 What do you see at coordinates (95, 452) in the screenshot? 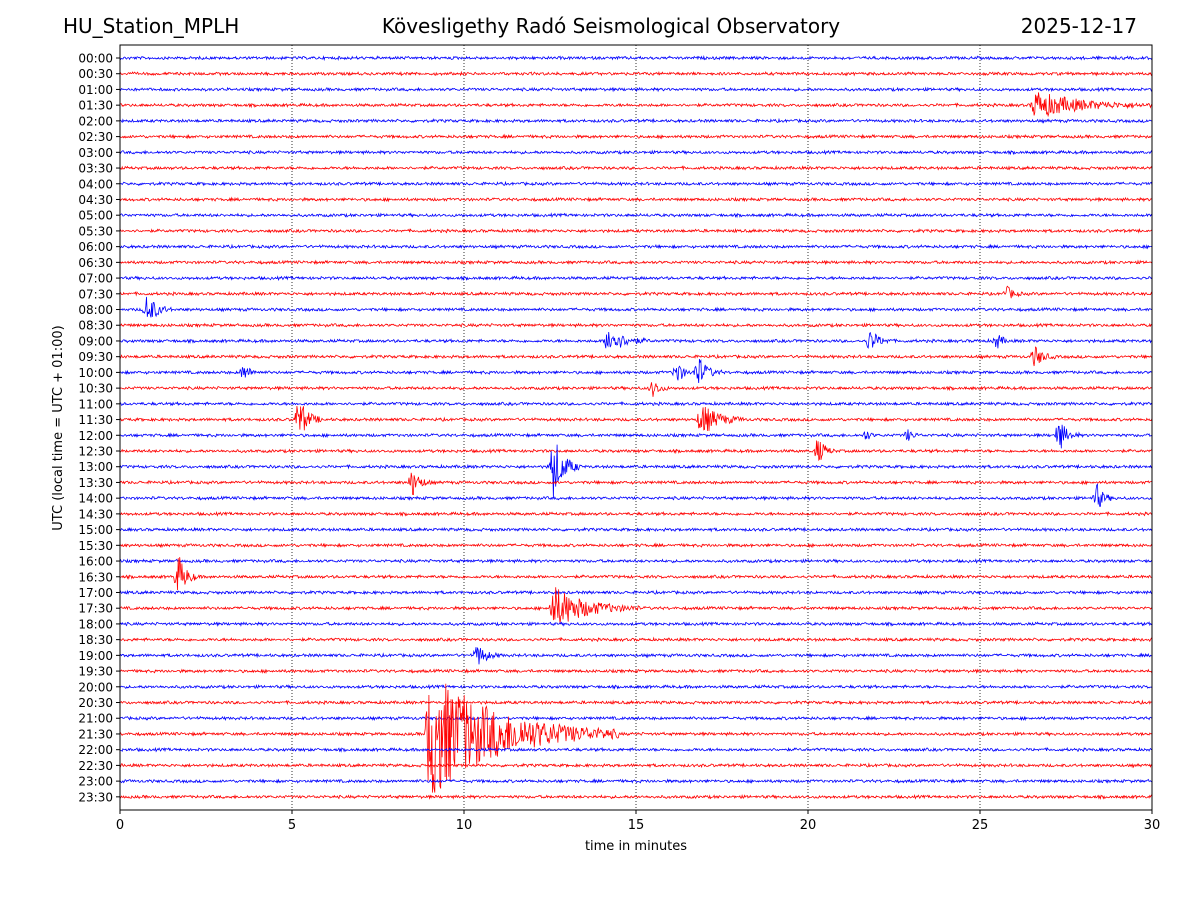
I see `y-tick-label: 12:30` at bounding box center [95, 452].